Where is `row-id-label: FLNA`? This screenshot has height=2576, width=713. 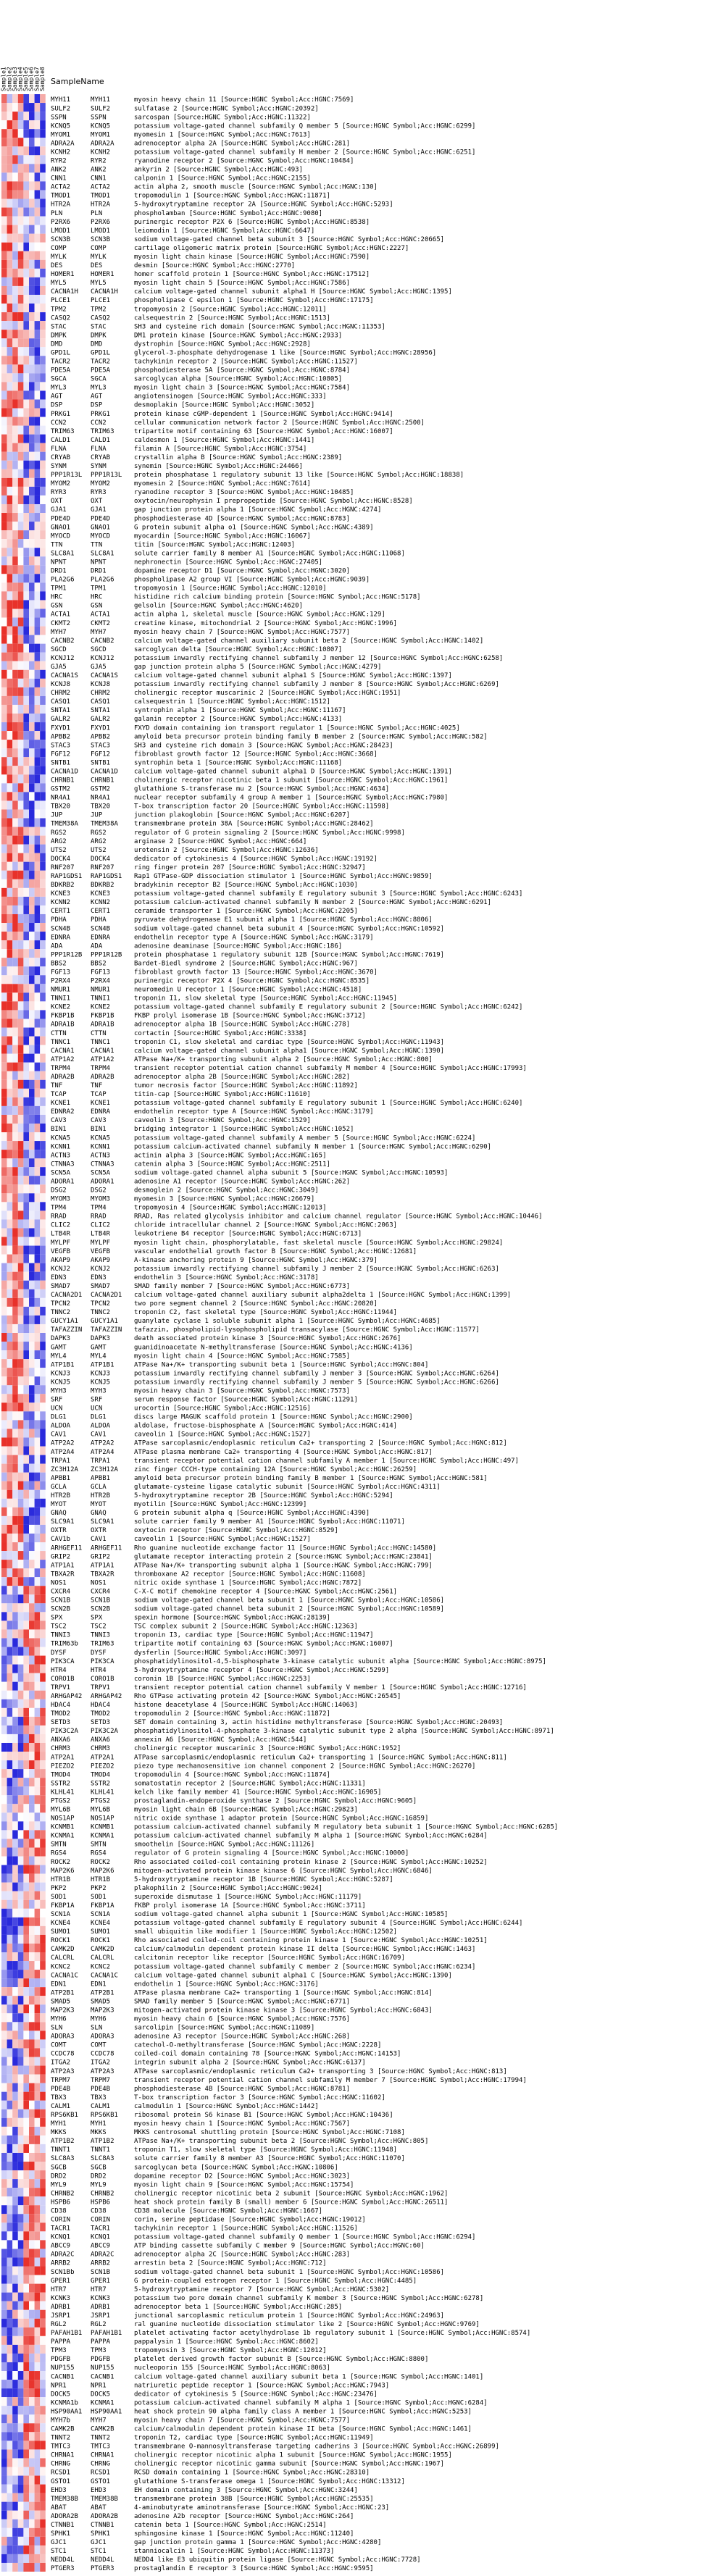
row-id-label: FLNA is located at coordinates (59, 449).